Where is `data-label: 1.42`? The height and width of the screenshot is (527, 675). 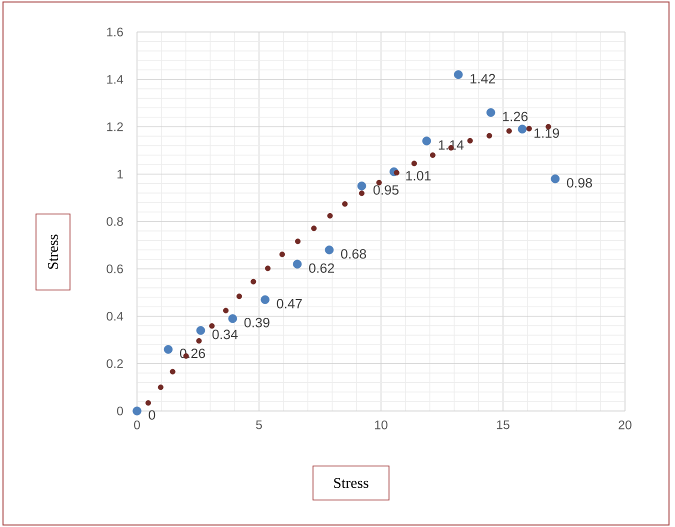 data-label: 1.42 is located at coordinates (483, 79).